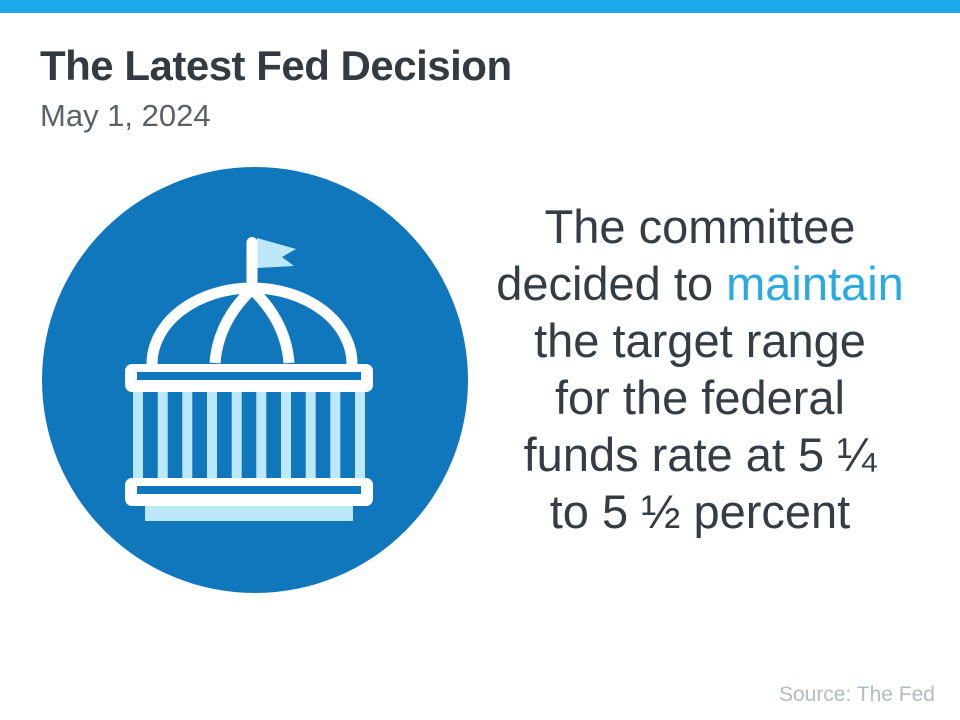 The width and height of the screenshot is (960, 720). I want to click on statement-text: the target range, so click(700, 340).